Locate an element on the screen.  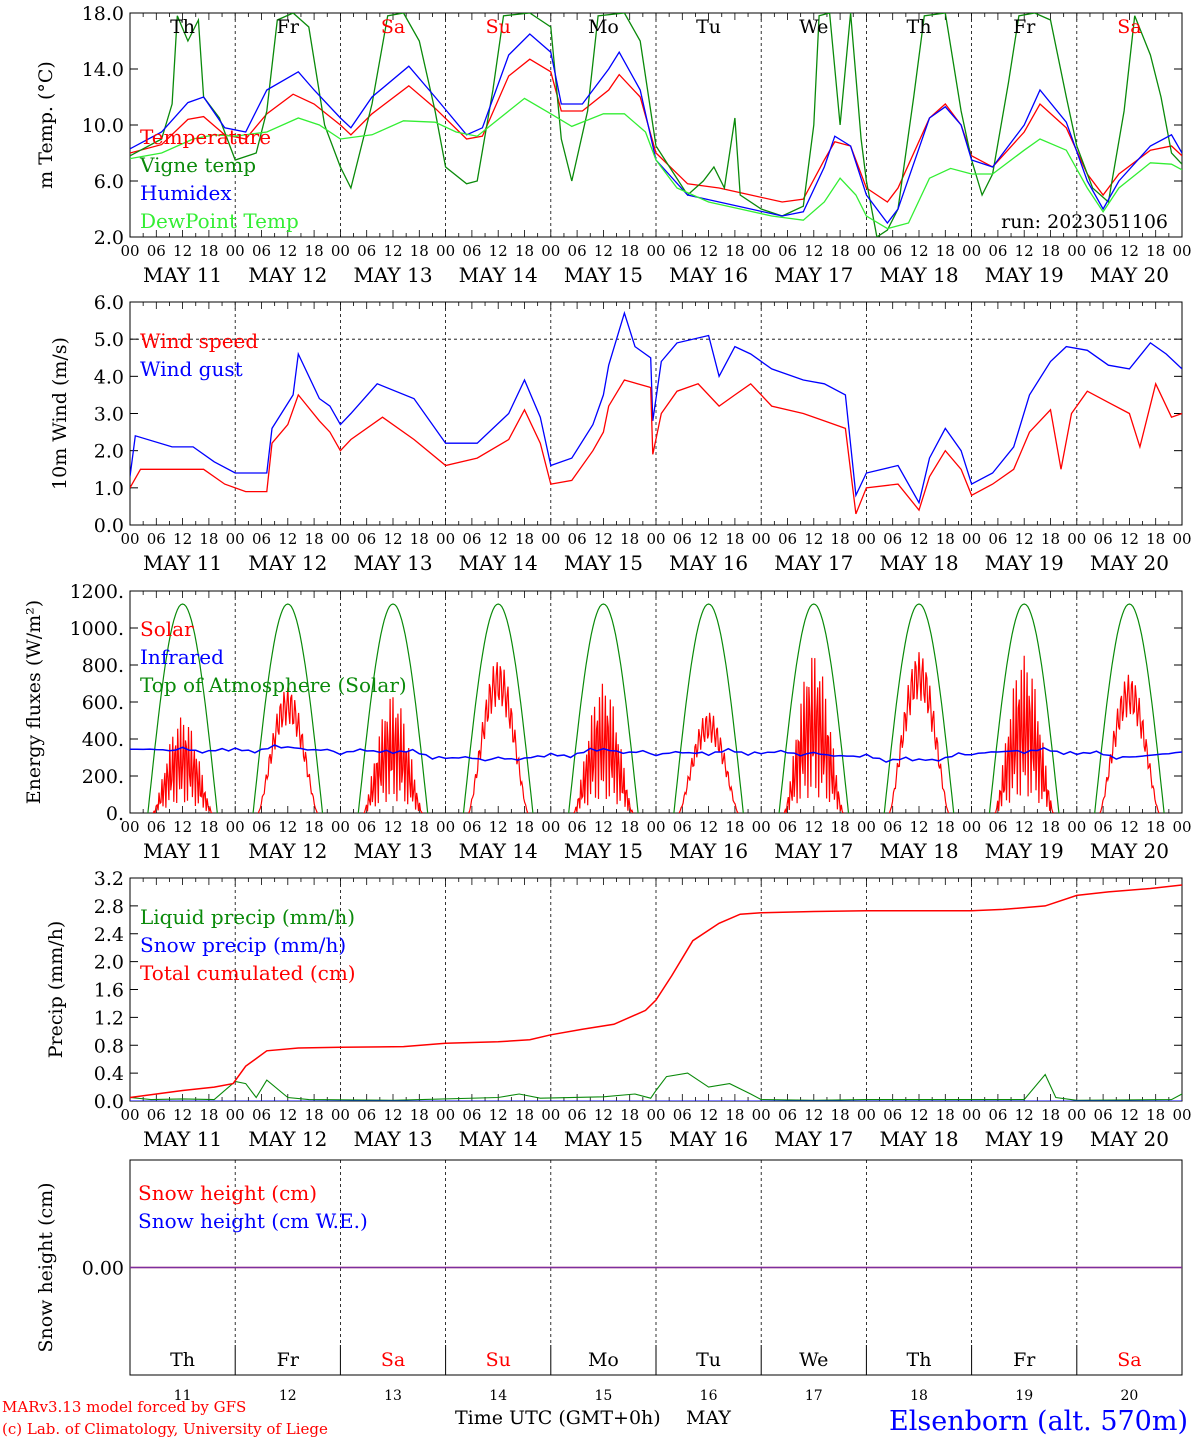
series-vigne-temp is located at coordinates (656, 125).